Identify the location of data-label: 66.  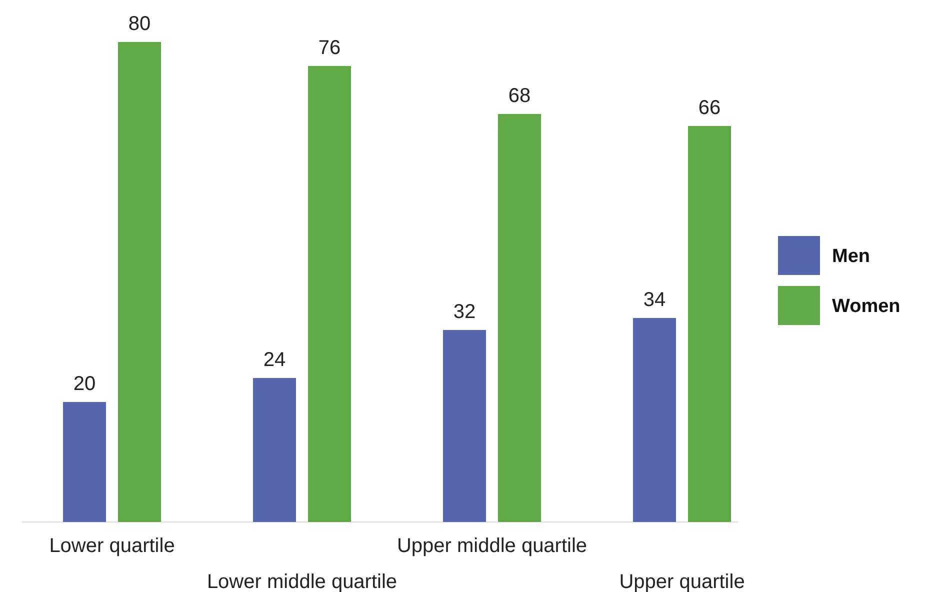
(709, 108).